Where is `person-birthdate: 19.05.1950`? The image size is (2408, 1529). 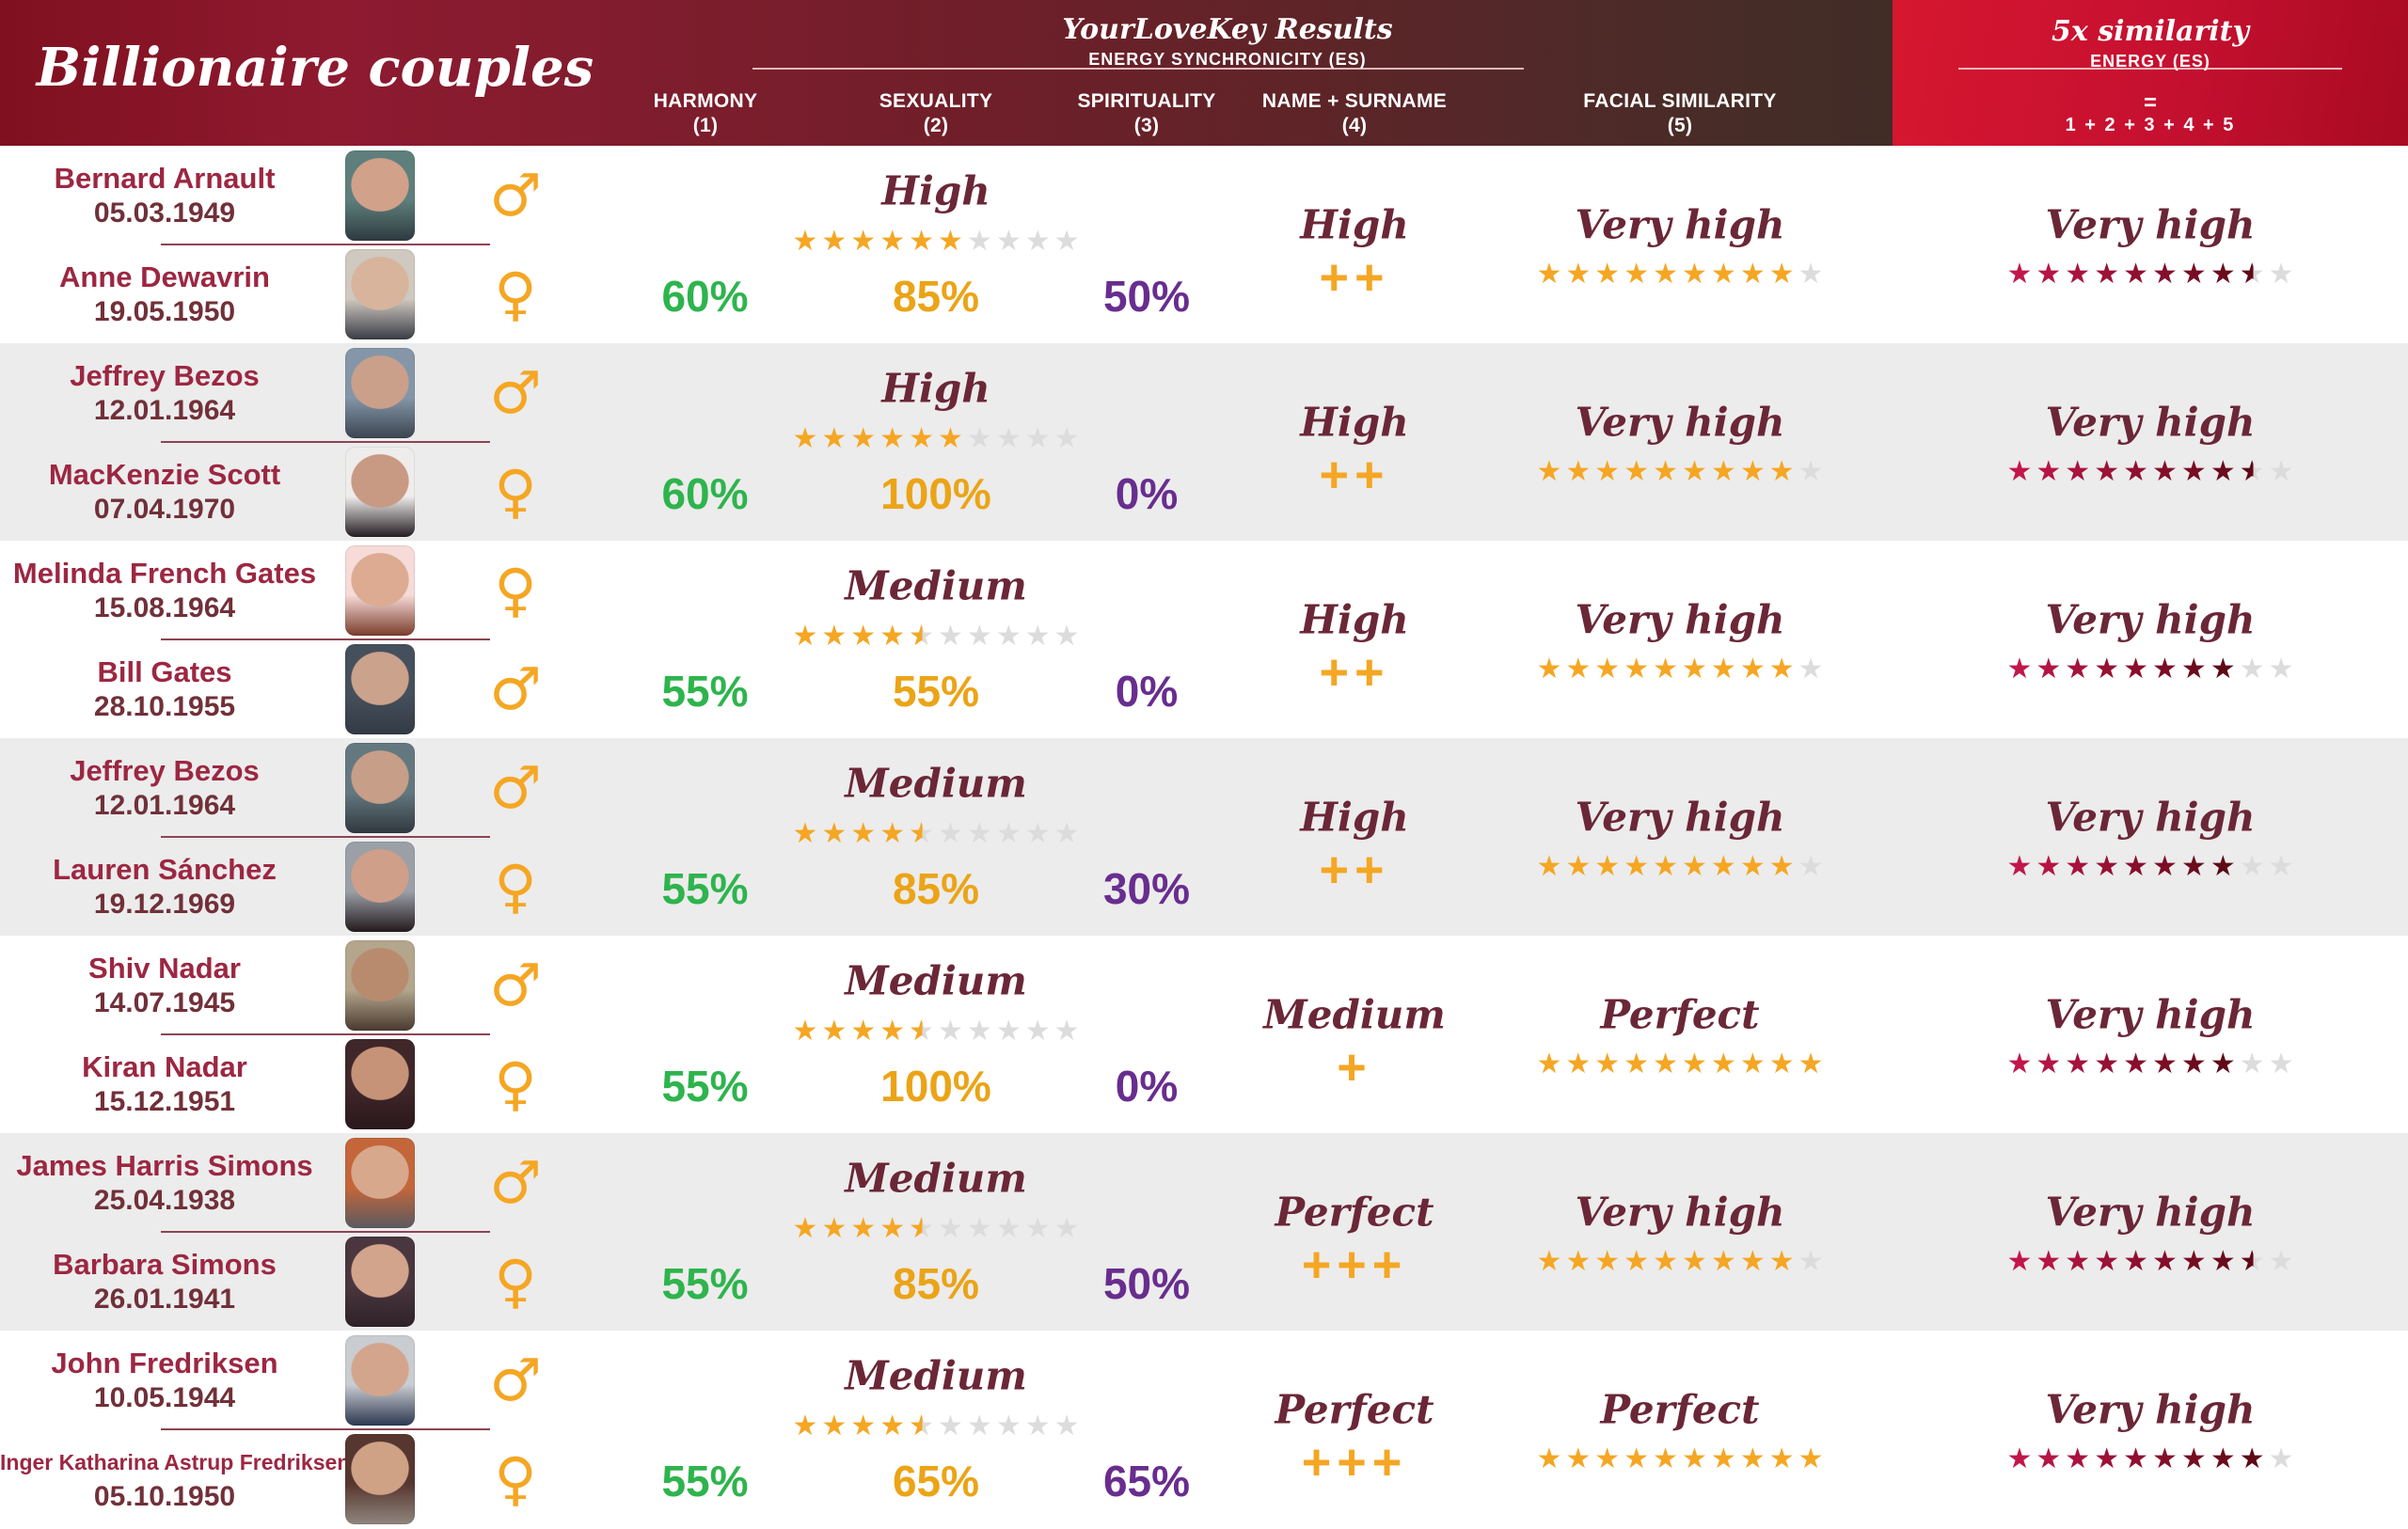
person-birthdate: 19.05.1950 is located at coordinates (165, 311).